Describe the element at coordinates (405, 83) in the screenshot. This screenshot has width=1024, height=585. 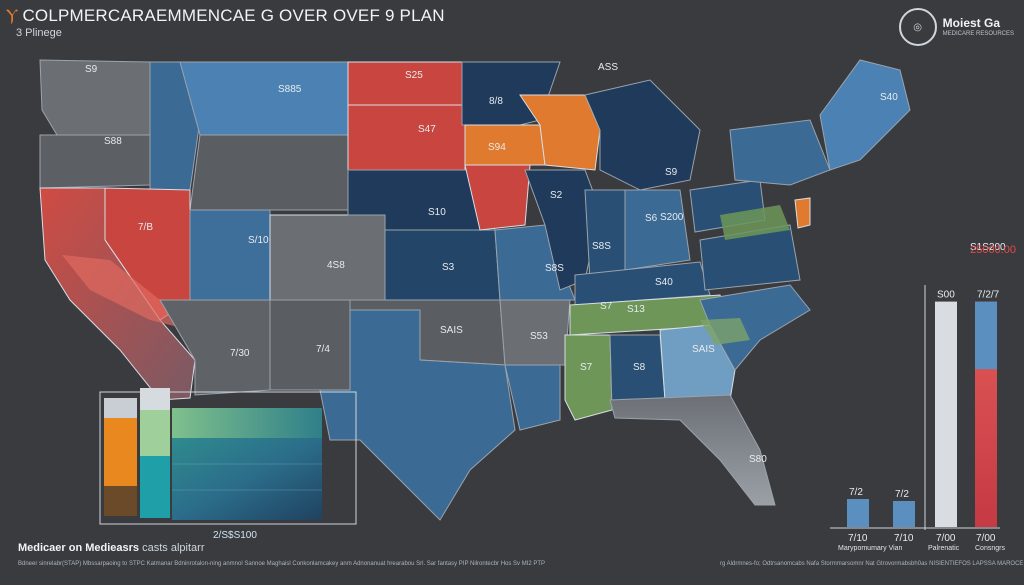
I see `region-north-dakota` at that location.